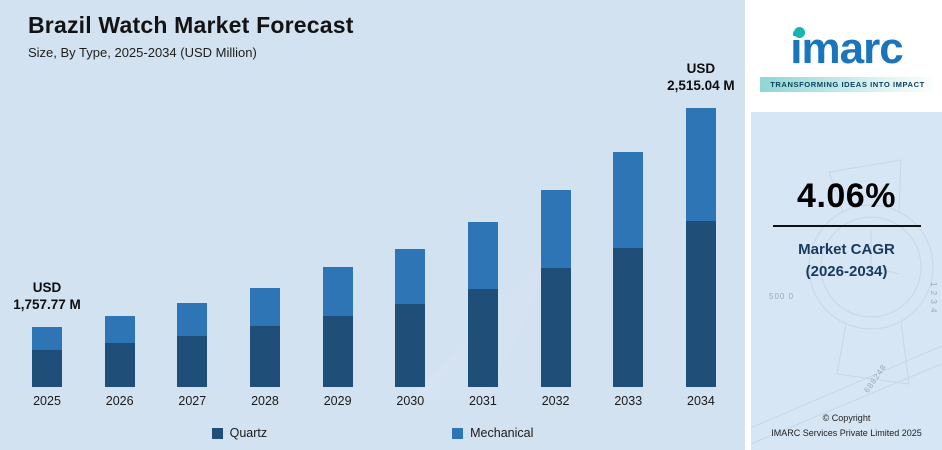  Describe the element at coordinates (410, 401) in the screenshot. I see `x-axis-label: 2030` at that location.